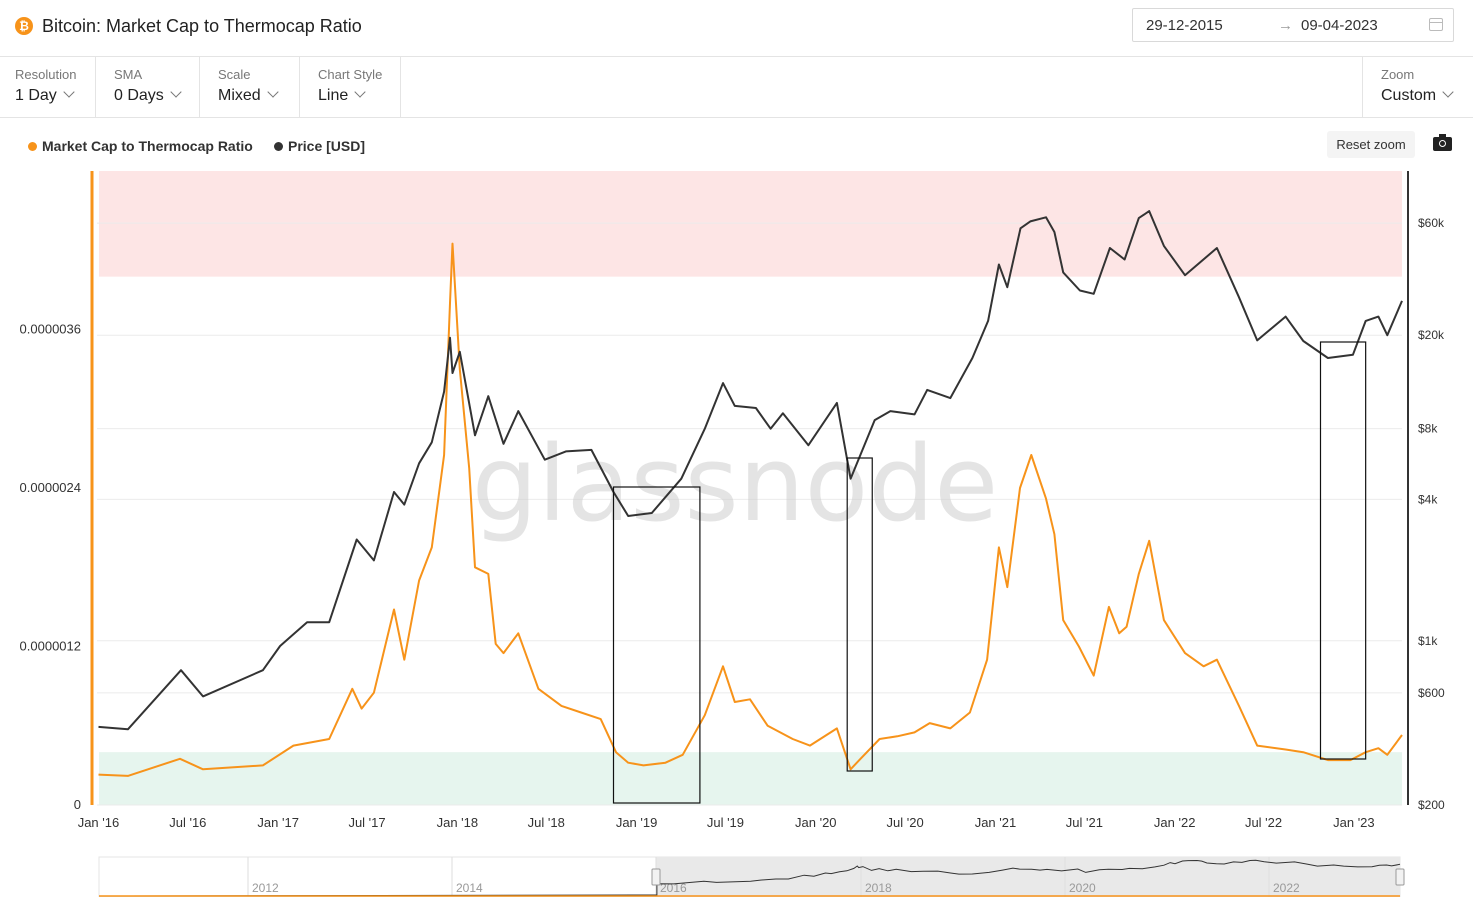  I want to click on resolution-label: Resolution, so click(46, 74).